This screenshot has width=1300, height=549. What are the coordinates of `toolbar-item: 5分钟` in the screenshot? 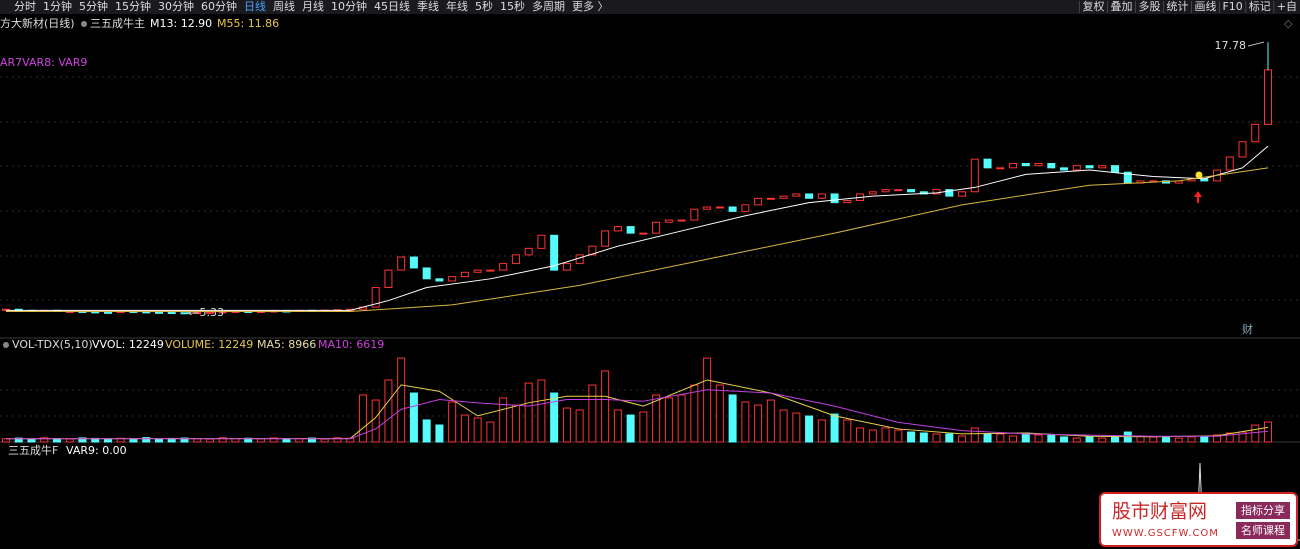 It's located at (93, 6).